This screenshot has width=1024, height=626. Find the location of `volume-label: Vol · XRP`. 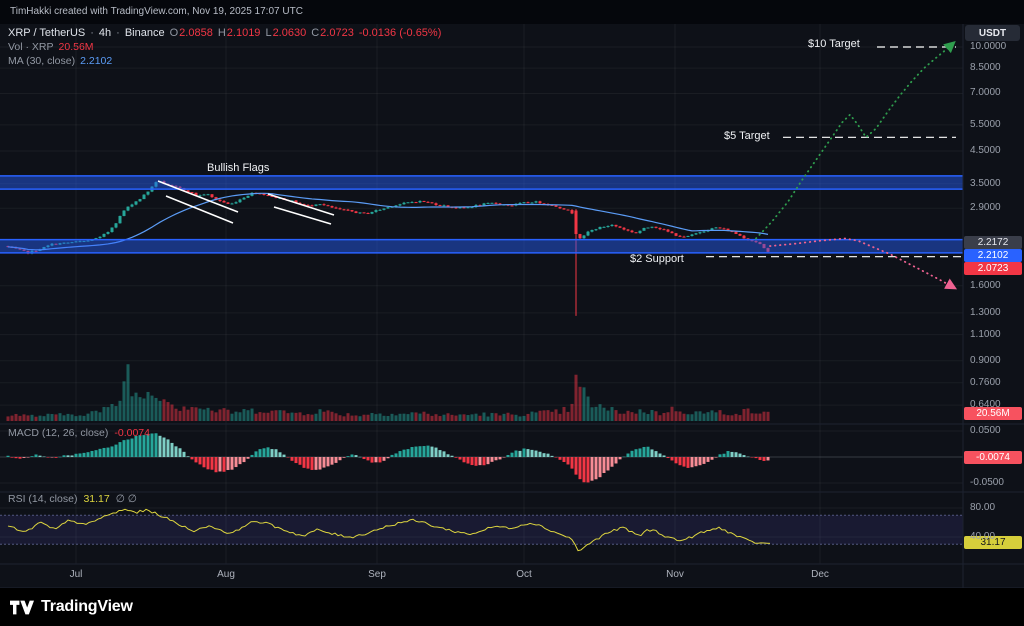

volume-label: Vol · XRP is located at coordinates (31, 47).